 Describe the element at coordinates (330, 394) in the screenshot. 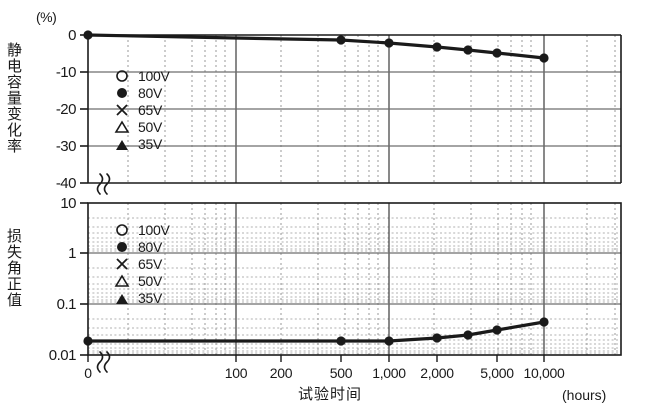

I see `x-axis-title: 试验时间` at that location.